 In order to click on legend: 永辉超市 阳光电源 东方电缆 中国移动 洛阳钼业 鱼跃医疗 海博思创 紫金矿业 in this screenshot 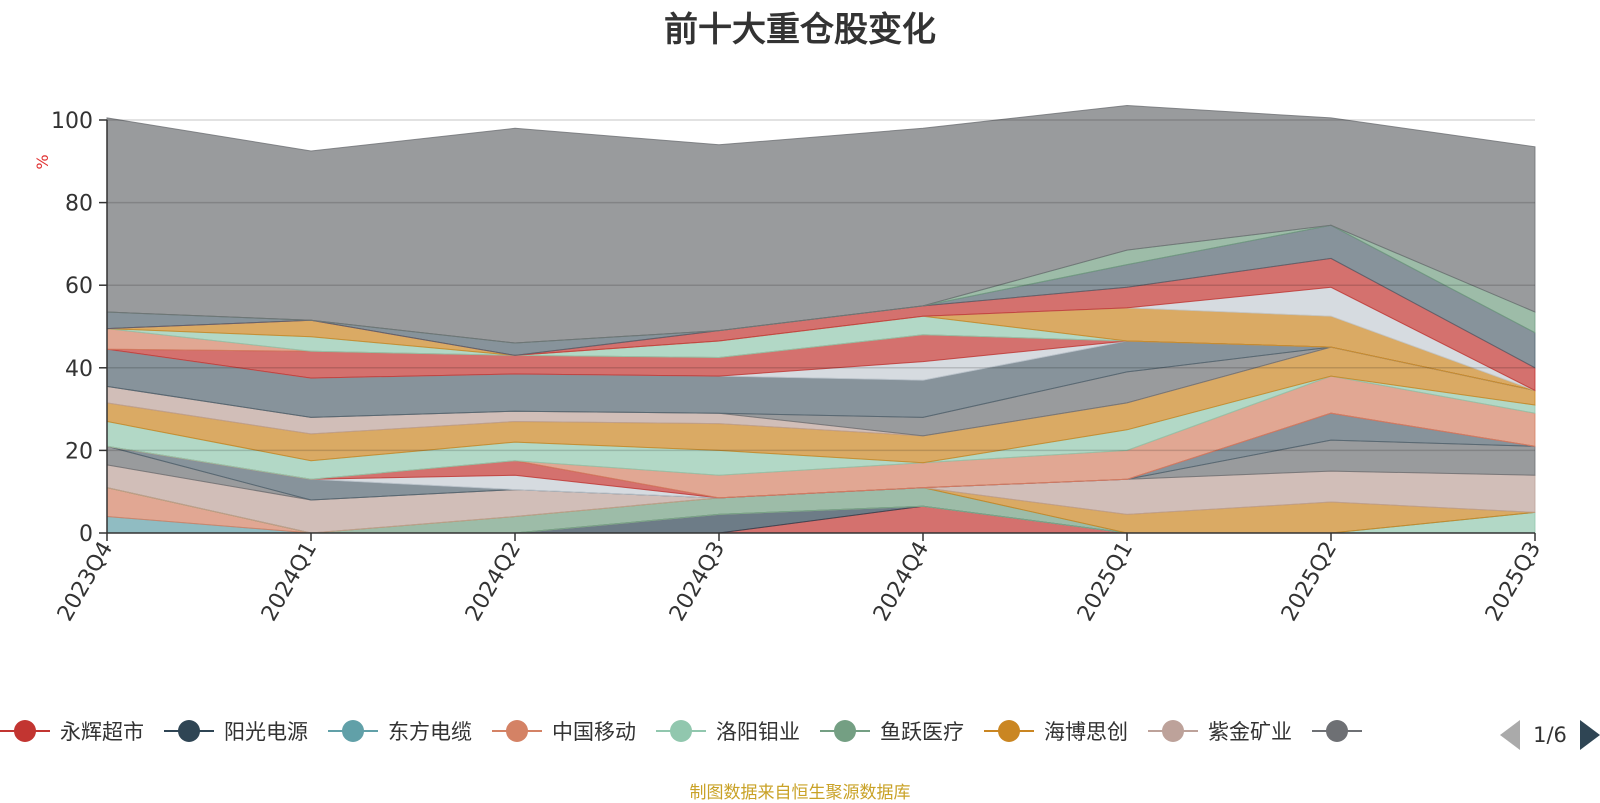, I will do `click(750, 734)`.